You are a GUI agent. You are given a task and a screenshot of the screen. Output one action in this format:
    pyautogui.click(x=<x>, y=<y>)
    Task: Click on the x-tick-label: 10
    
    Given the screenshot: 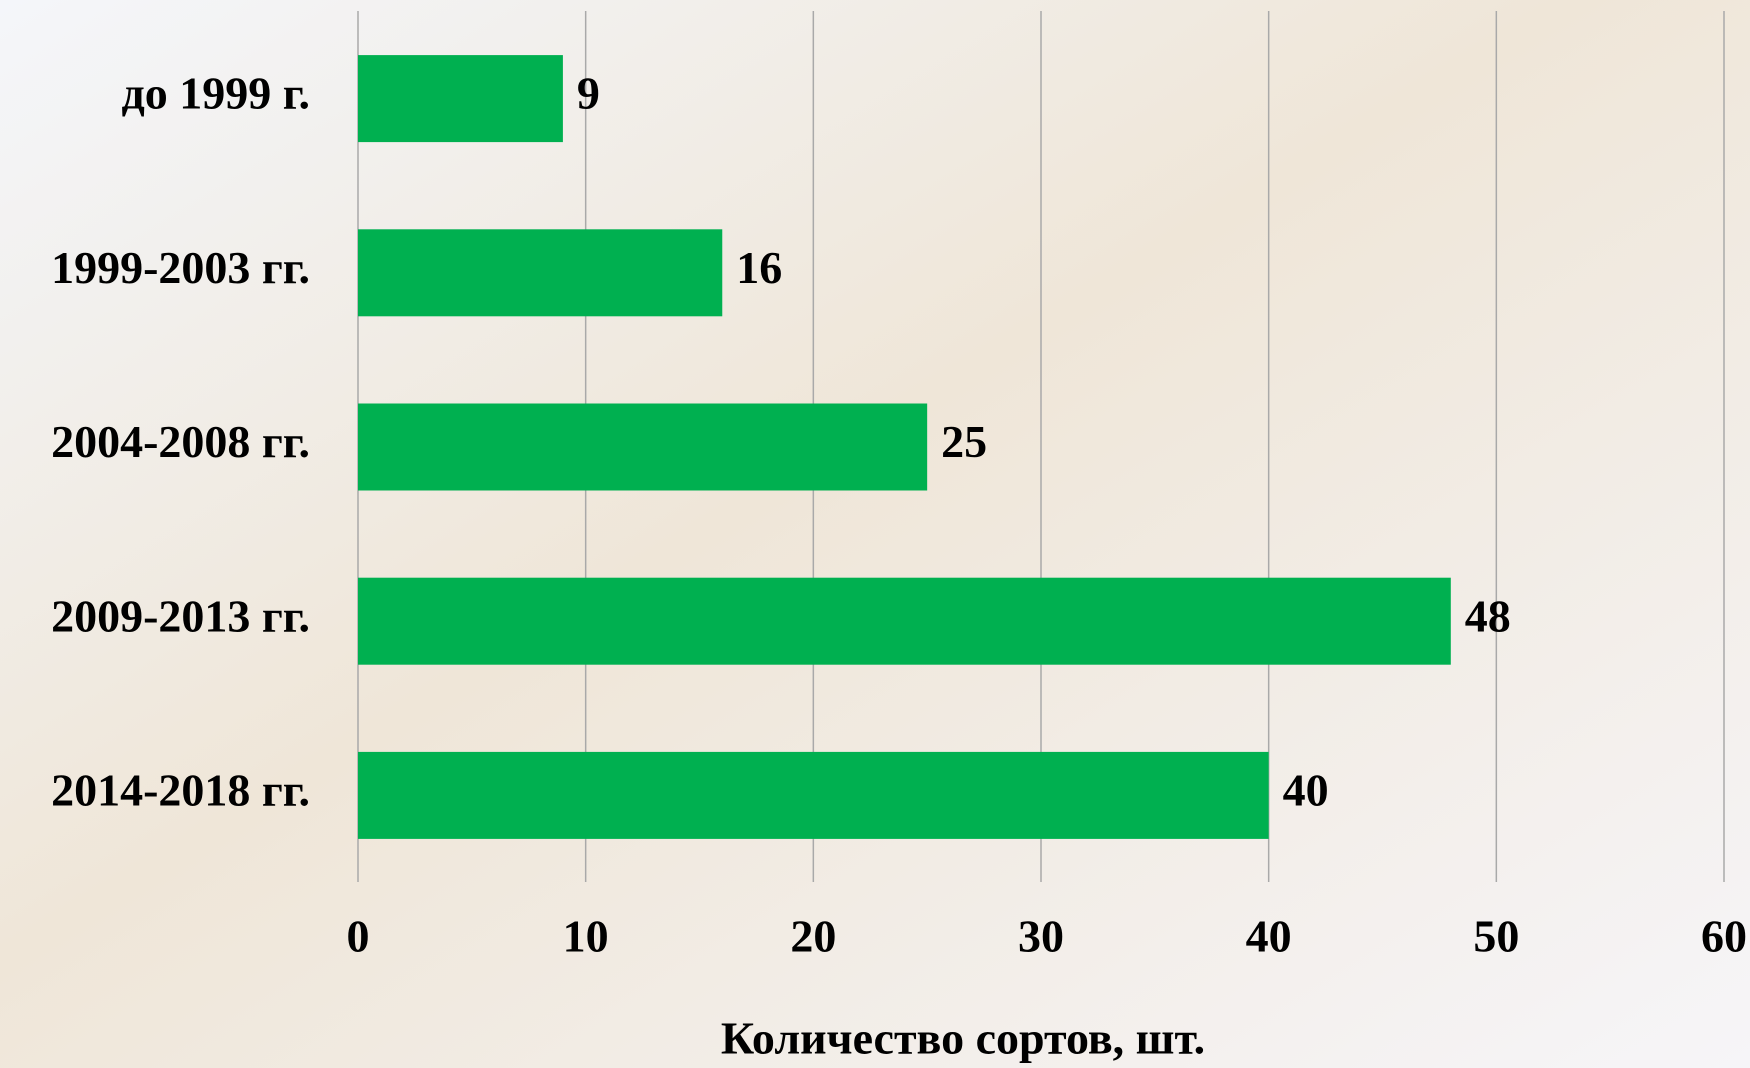 What is the action you would take?
    pyautogui.click(x=586, y=936)
    